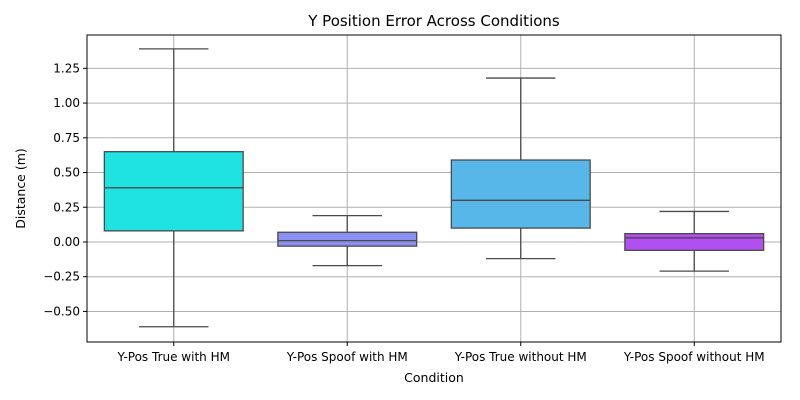 The width and height of the screenshot is (800, 400). I want to click on x-axis-label: Condition, so click(434, 377).